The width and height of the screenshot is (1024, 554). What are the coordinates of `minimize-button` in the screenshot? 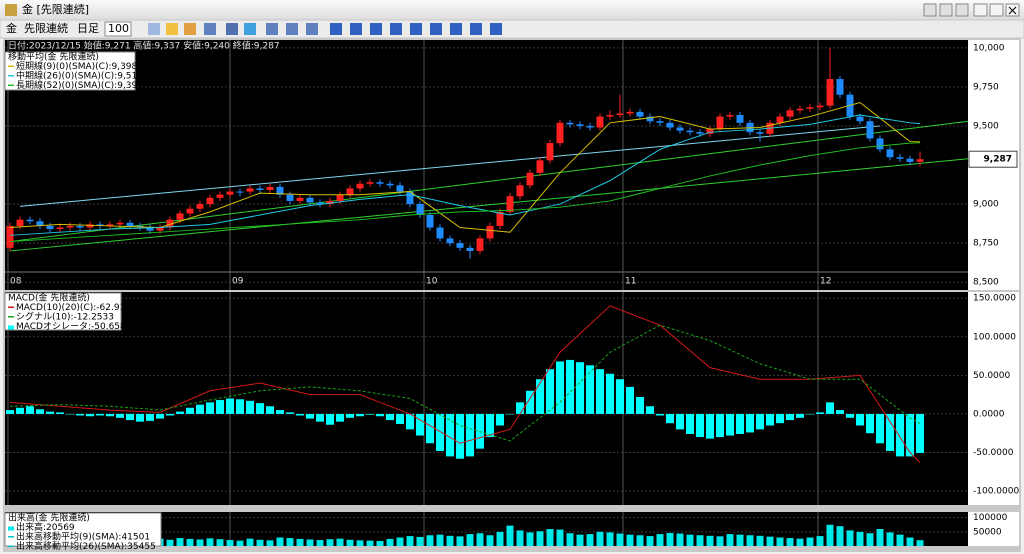 It's located at (980, 10).